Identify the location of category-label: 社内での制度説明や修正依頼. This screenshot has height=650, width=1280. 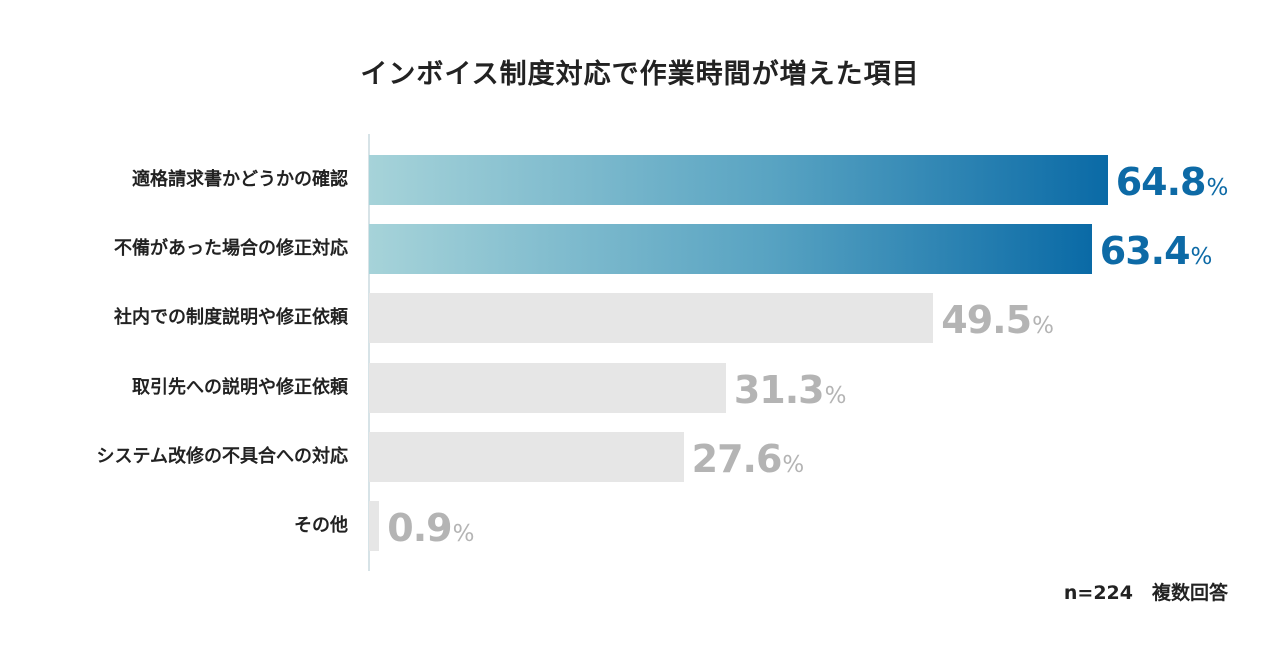
(231, 318).